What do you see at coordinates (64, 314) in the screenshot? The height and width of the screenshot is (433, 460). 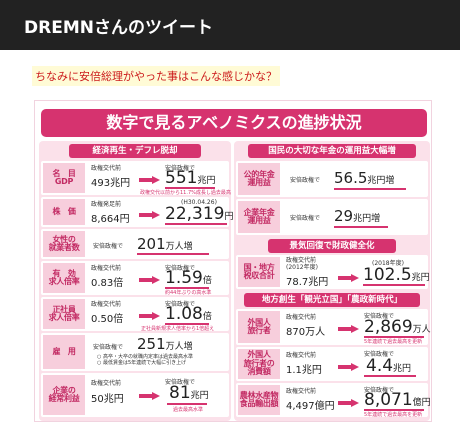 I see `row-label: 正社員 求人倍率` at bounding box center [64, 314].